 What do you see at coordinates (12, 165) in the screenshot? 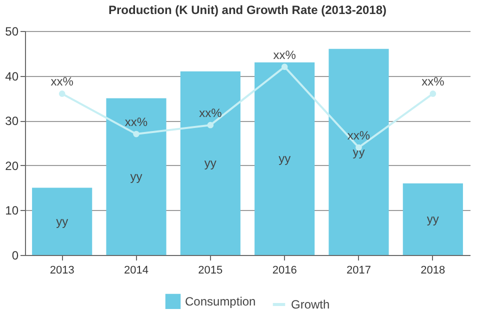
I see `y-tick-label: 20` at bounding box center [12, 165].